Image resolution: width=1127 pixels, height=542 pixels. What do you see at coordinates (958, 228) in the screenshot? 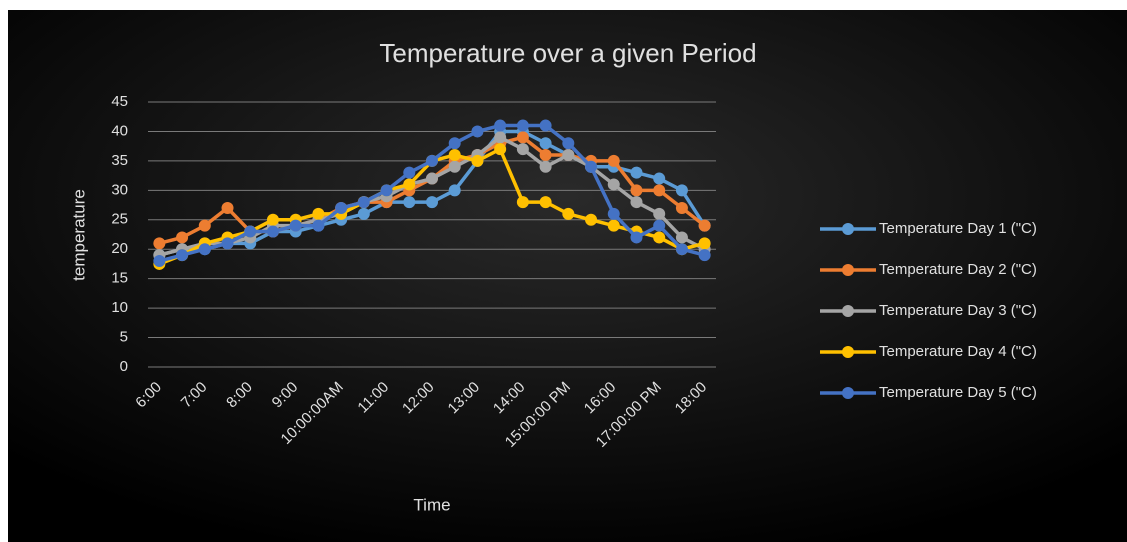
I see `legend-label: Temperature Day 1 ("C)` at bounding box center [958, 228].